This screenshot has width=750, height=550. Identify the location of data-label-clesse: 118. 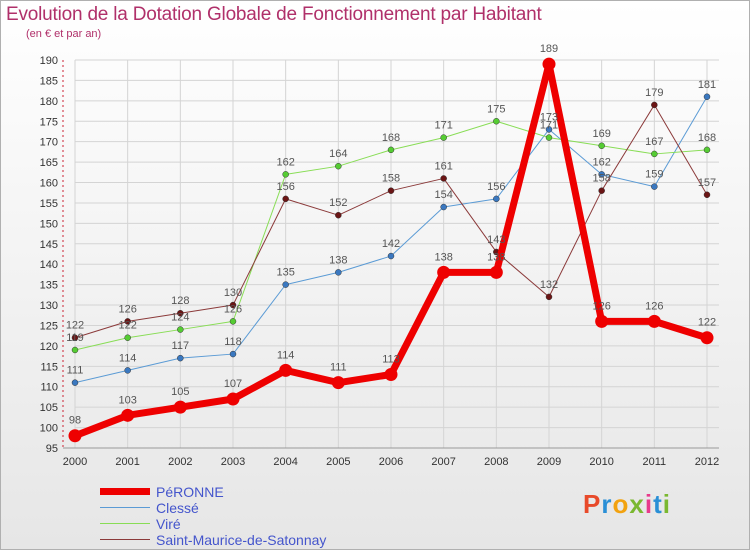
(233, 342).